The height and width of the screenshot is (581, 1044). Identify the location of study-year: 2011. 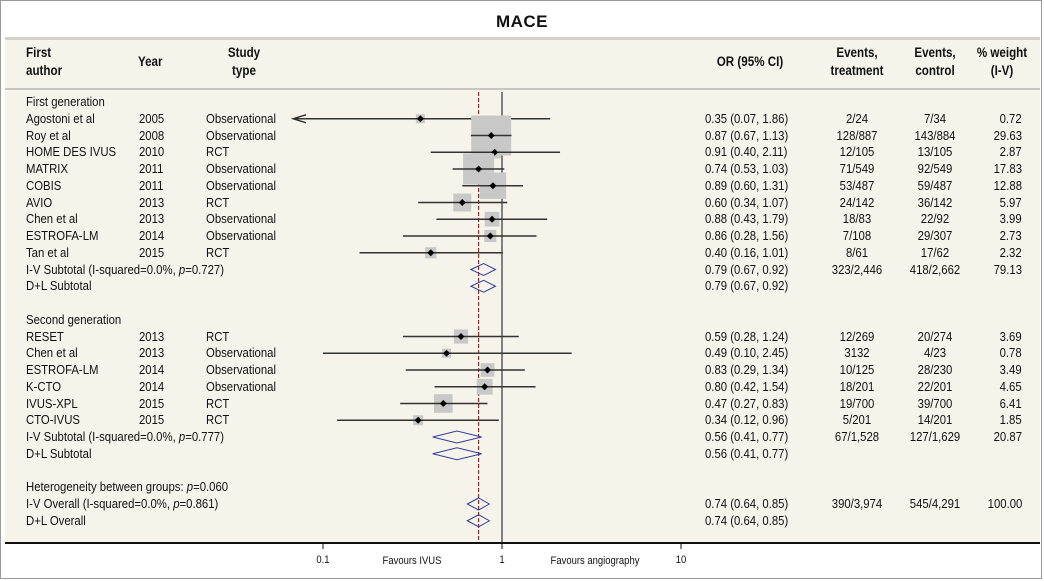
(151, 168).